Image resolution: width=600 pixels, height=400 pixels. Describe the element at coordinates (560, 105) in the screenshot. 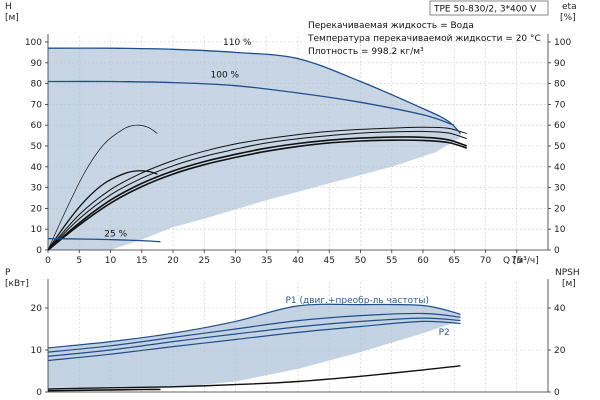

I see `qh-ytick-right-70: 70` at that location.